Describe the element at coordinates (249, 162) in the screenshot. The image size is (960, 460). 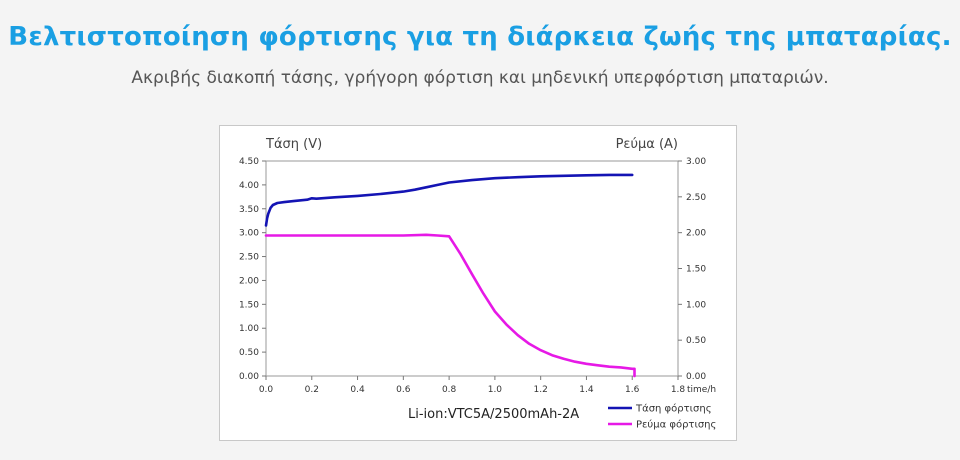
I see `y-left-tick-label: 4.50` at that location.